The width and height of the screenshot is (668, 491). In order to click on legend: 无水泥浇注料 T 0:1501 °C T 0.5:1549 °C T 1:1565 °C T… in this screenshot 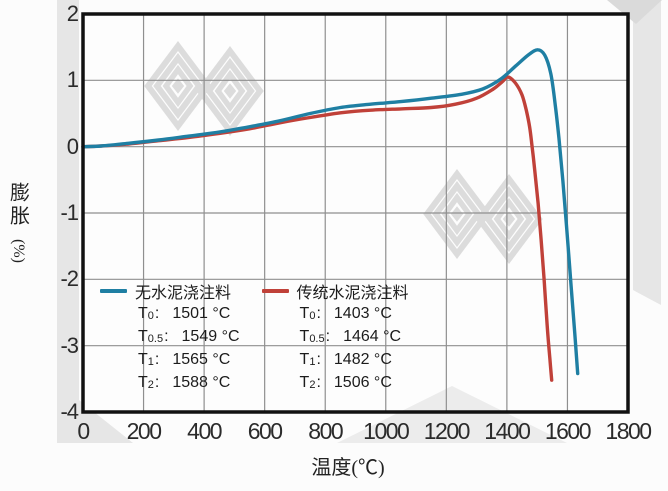, I will do `click(254, 337)`.